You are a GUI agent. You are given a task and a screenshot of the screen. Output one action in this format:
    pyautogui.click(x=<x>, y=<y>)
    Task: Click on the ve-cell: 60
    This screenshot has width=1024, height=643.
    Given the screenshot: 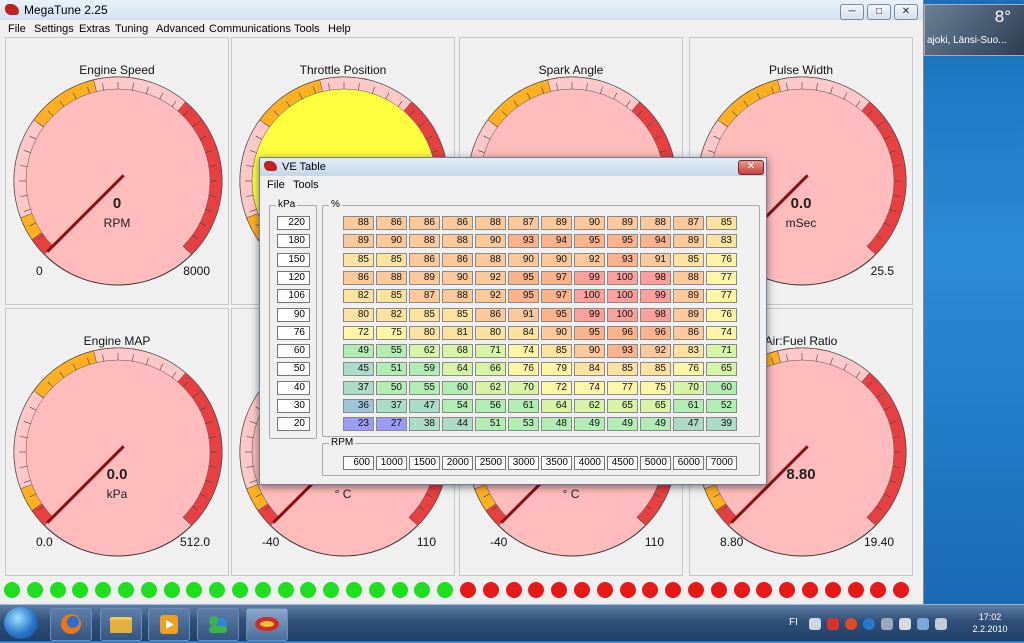 What is the action you would take?
    pyautogui.click(x=457, y=387)
    